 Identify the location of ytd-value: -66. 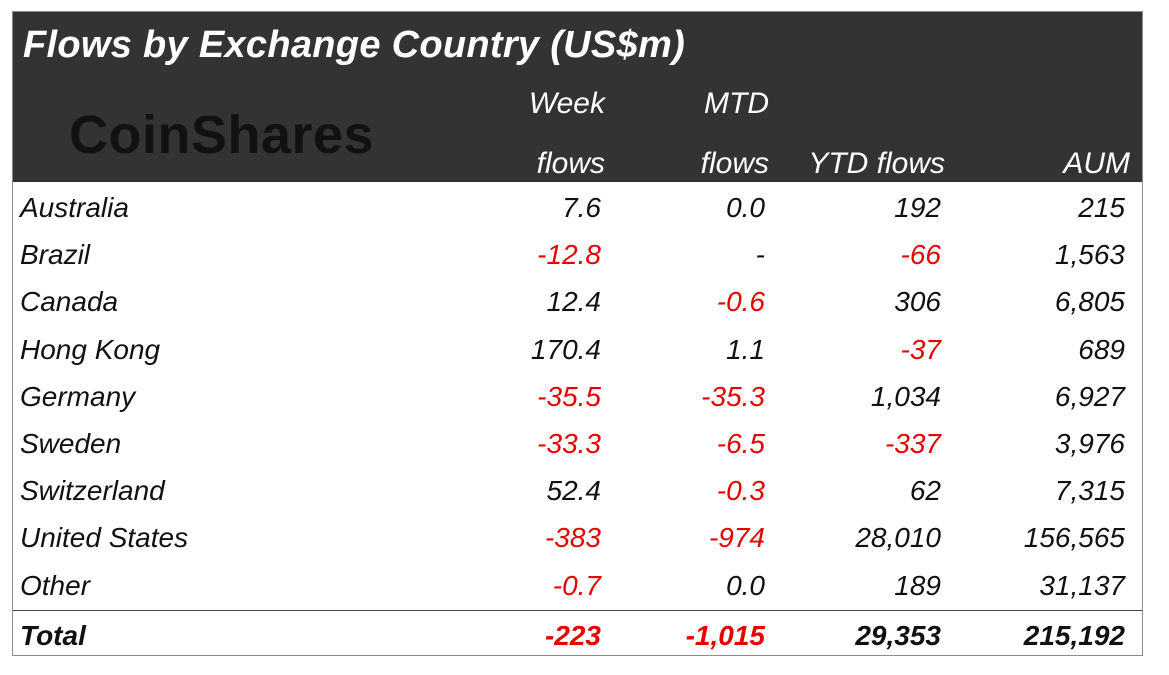
(920, 255).